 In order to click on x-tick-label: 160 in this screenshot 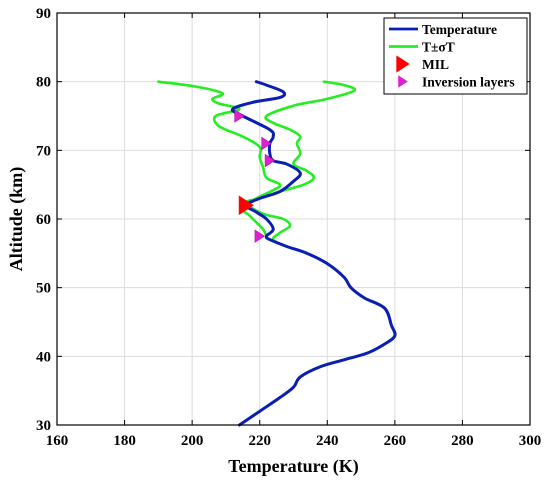, I will do `click(57, 441)`.